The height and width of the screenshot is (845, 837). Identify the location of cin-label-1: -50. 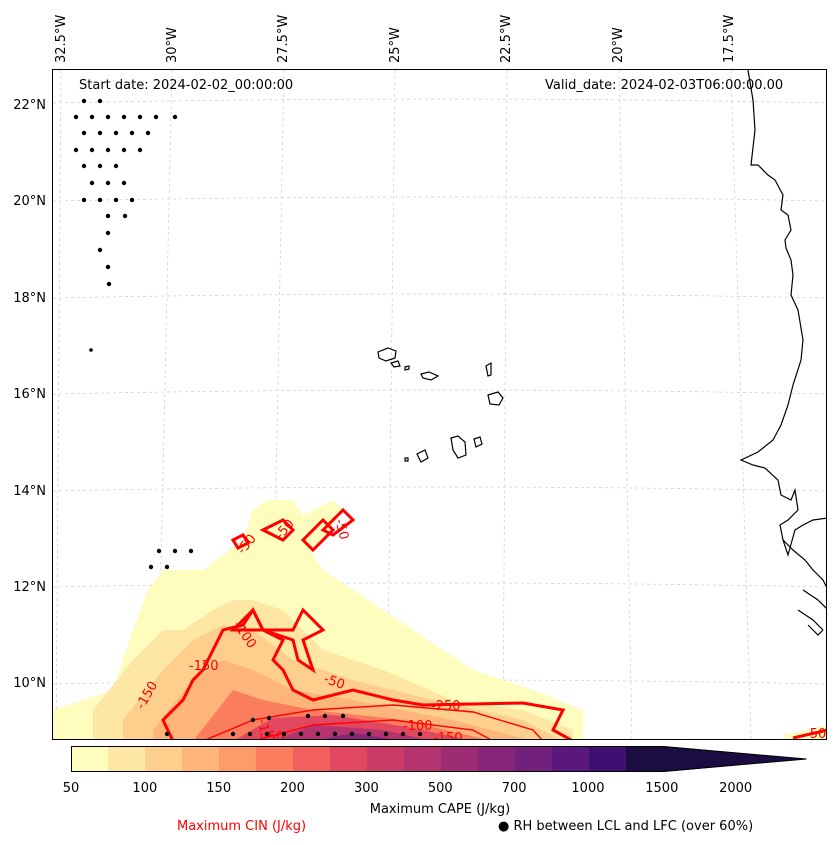
(341, 529).